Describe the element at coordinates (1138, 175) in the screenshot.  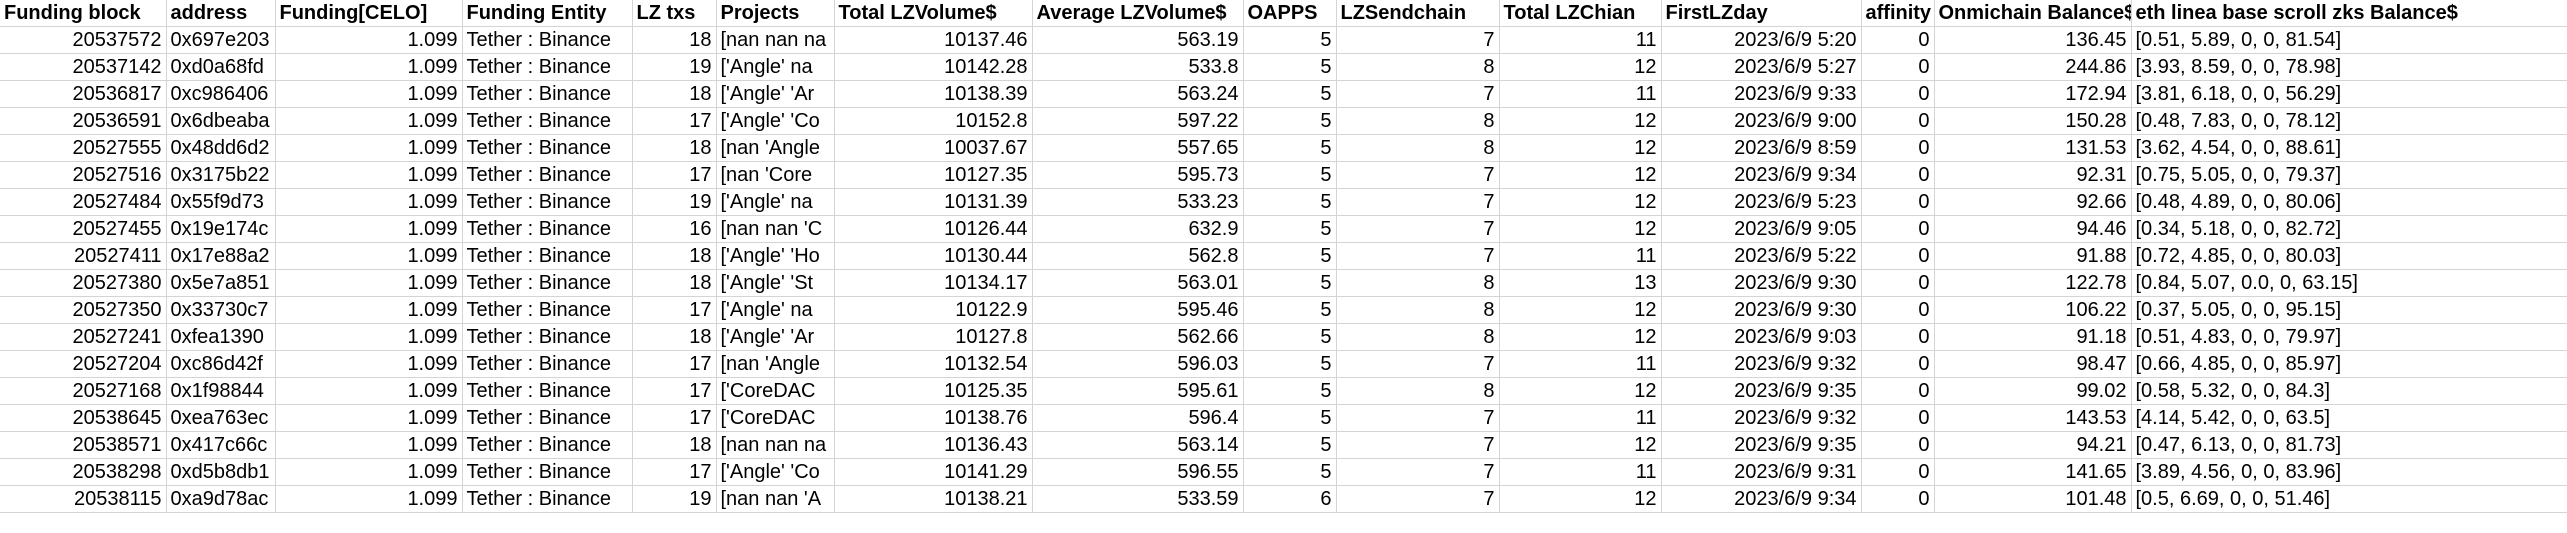
I see `cell-average-lz-volume: 595.73` at that location.